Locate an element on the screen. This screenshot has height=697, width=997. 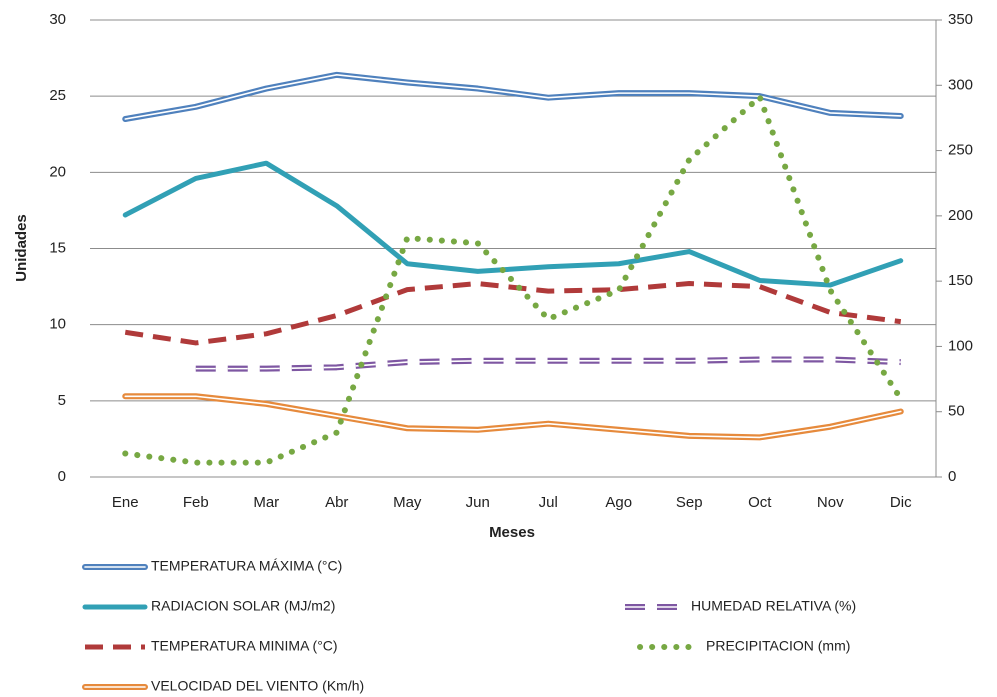
legend-label: TEMPERATURA MINIMA (°C) is located at coordinates (244, 646).